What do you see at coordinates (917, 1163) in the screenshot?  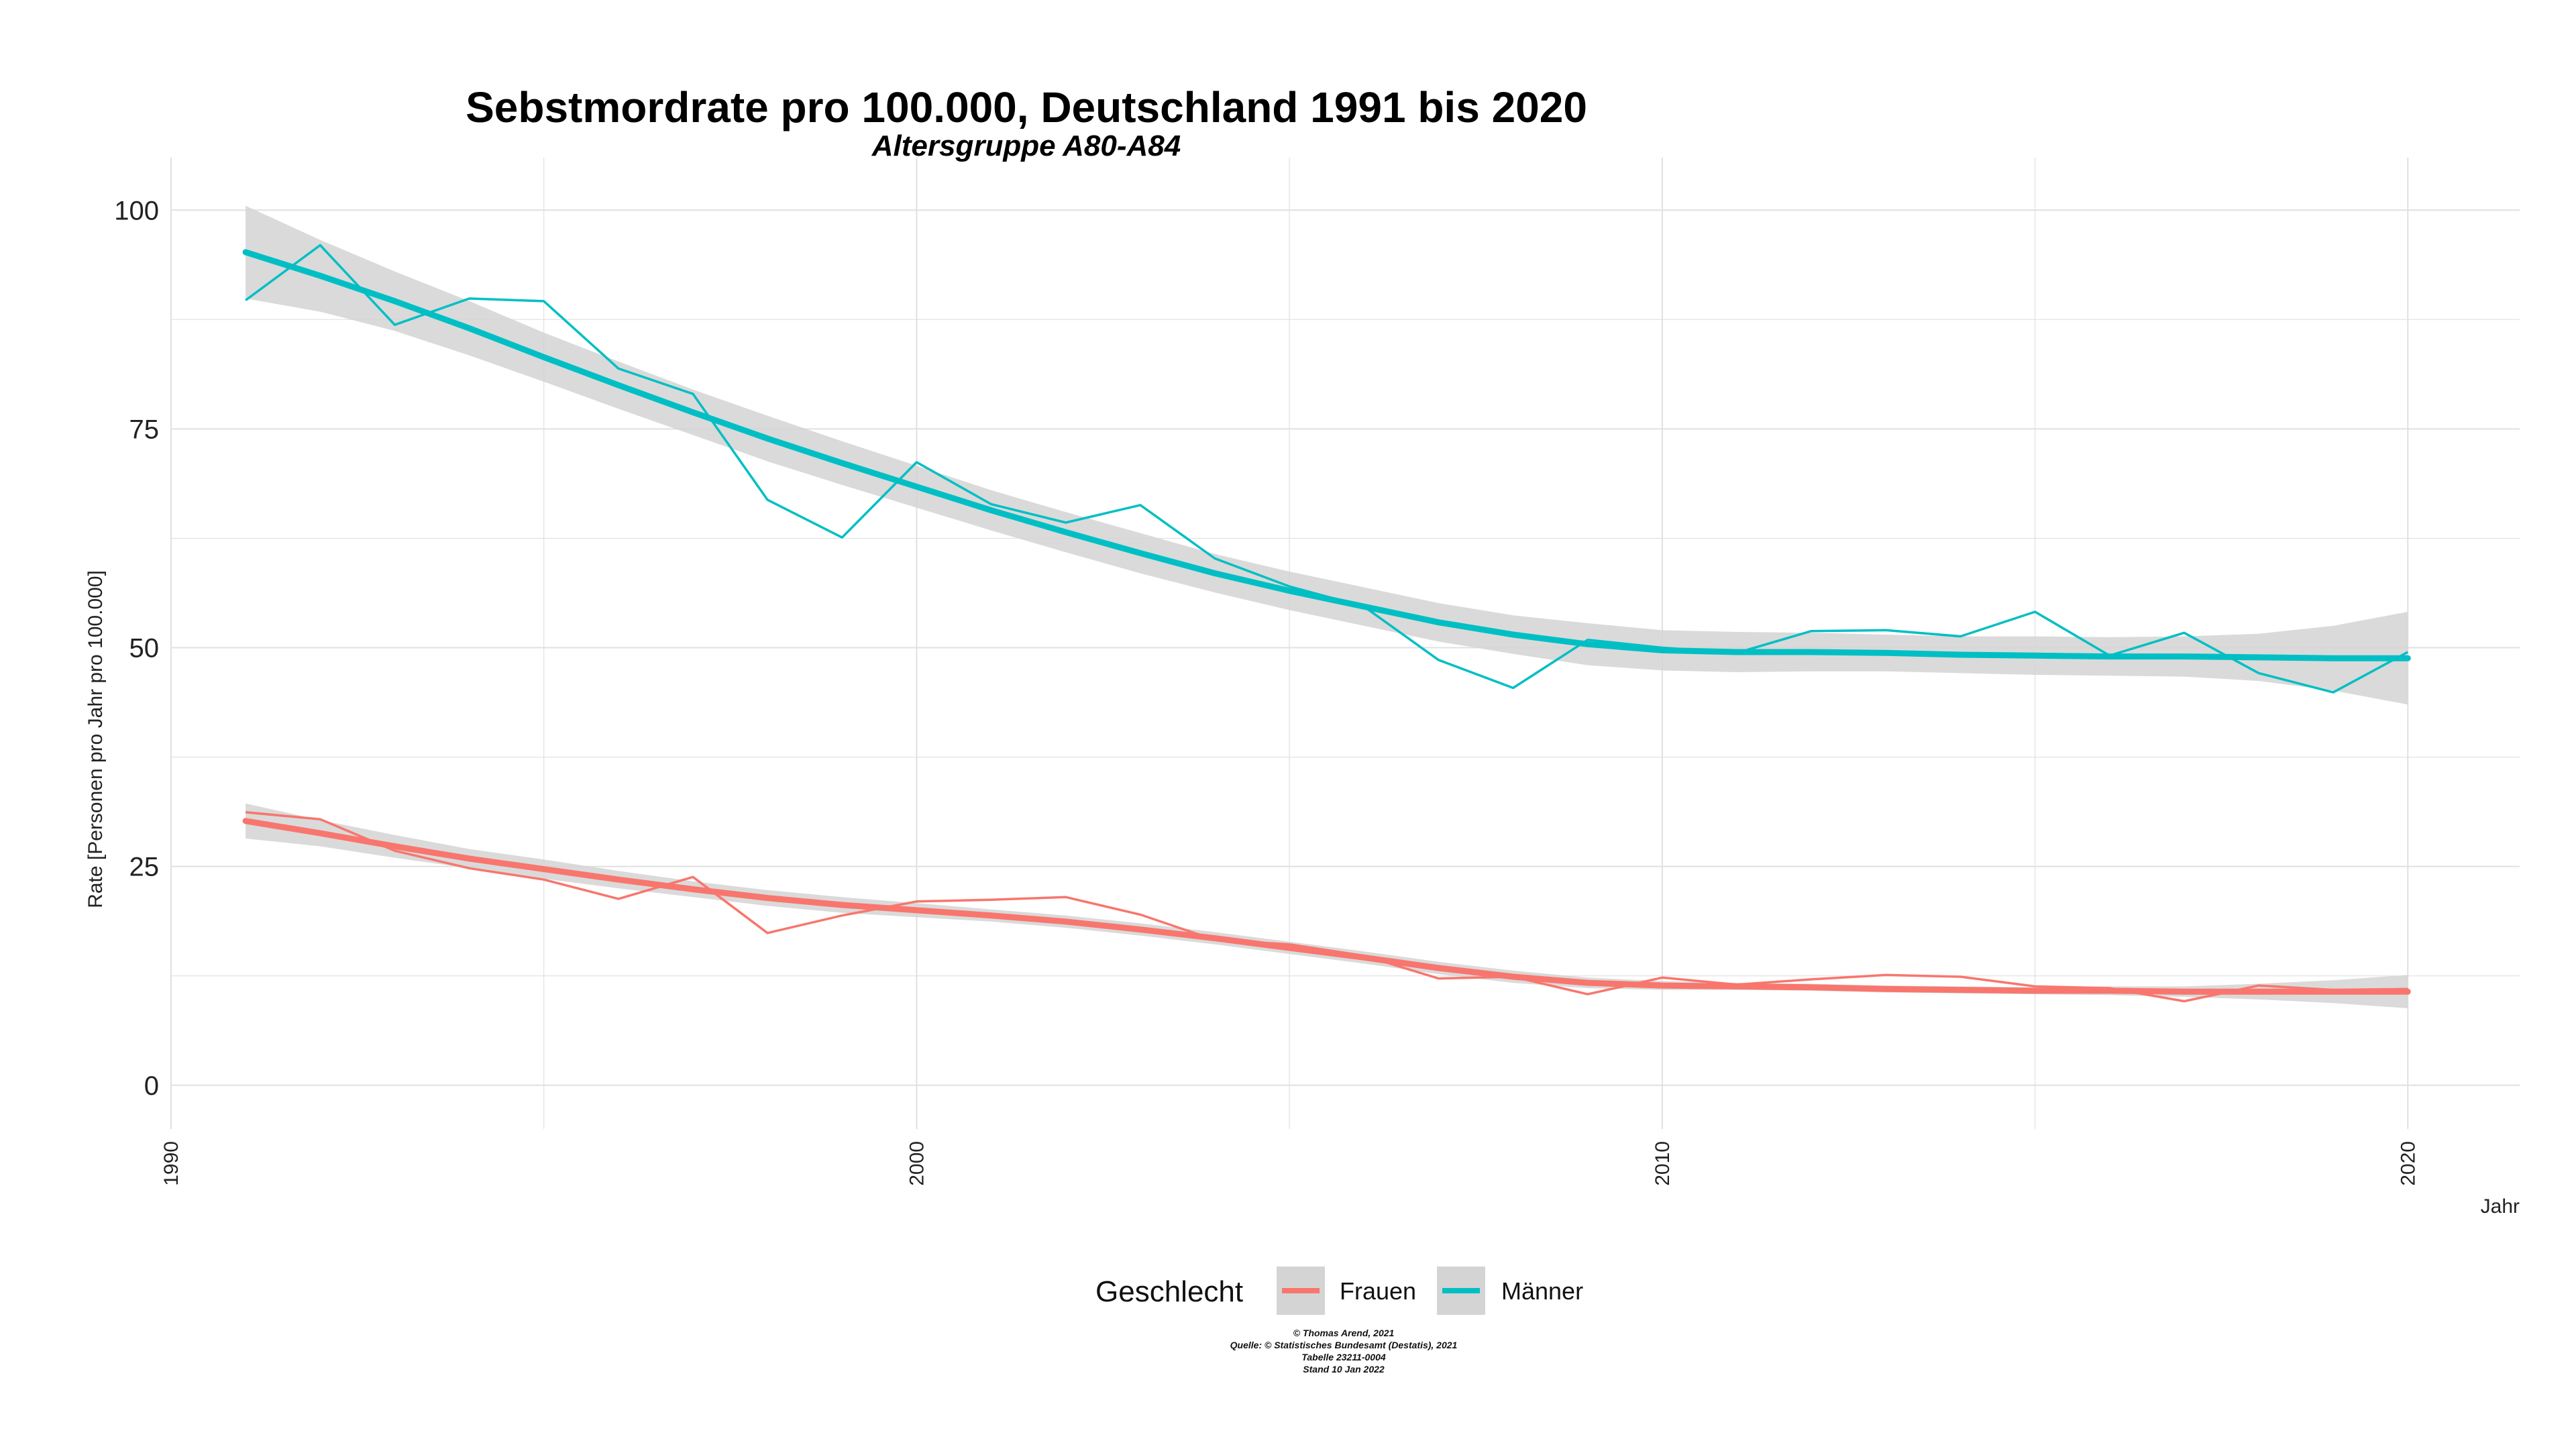 I see `x-tick-label: 2000` at bounding box center [917, 1163].